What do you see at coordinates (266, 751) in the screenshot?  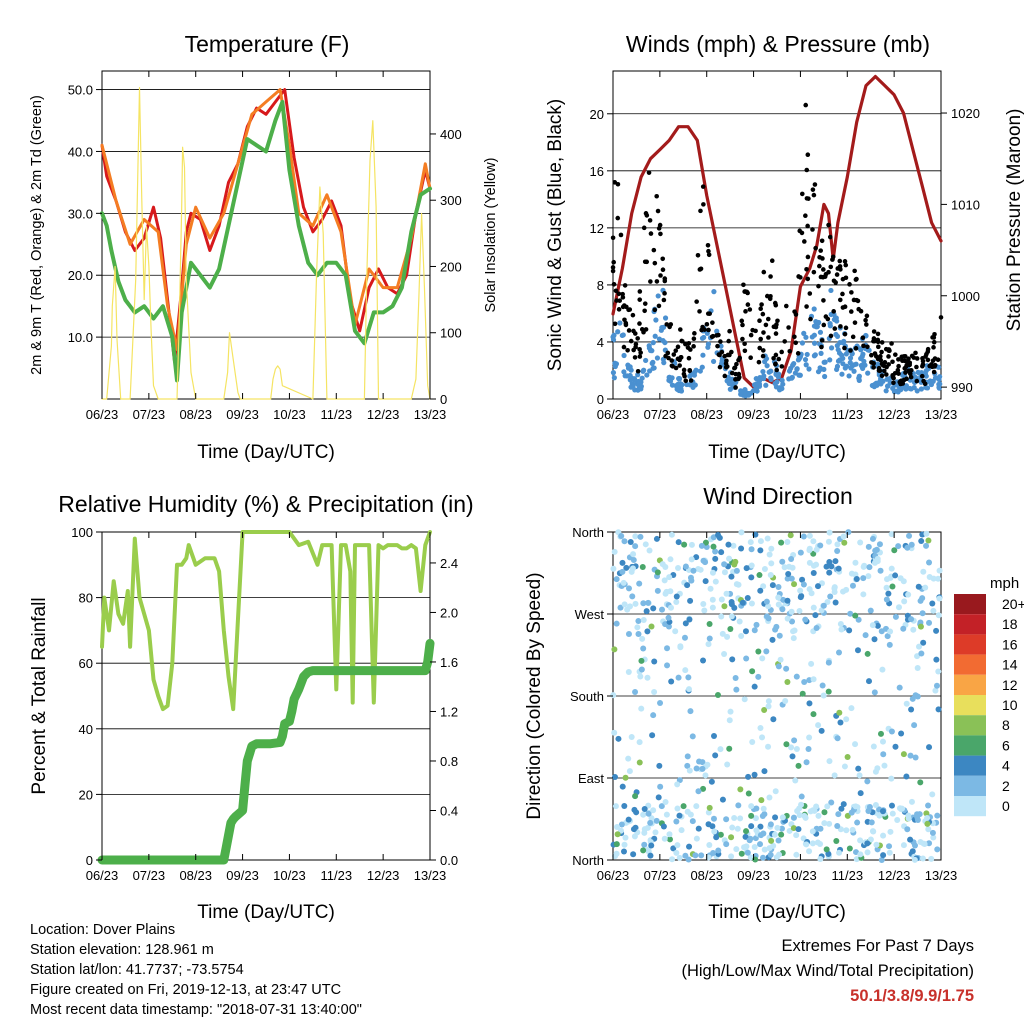 I see `series-total-precipitation` at bounding box center [266, 751].